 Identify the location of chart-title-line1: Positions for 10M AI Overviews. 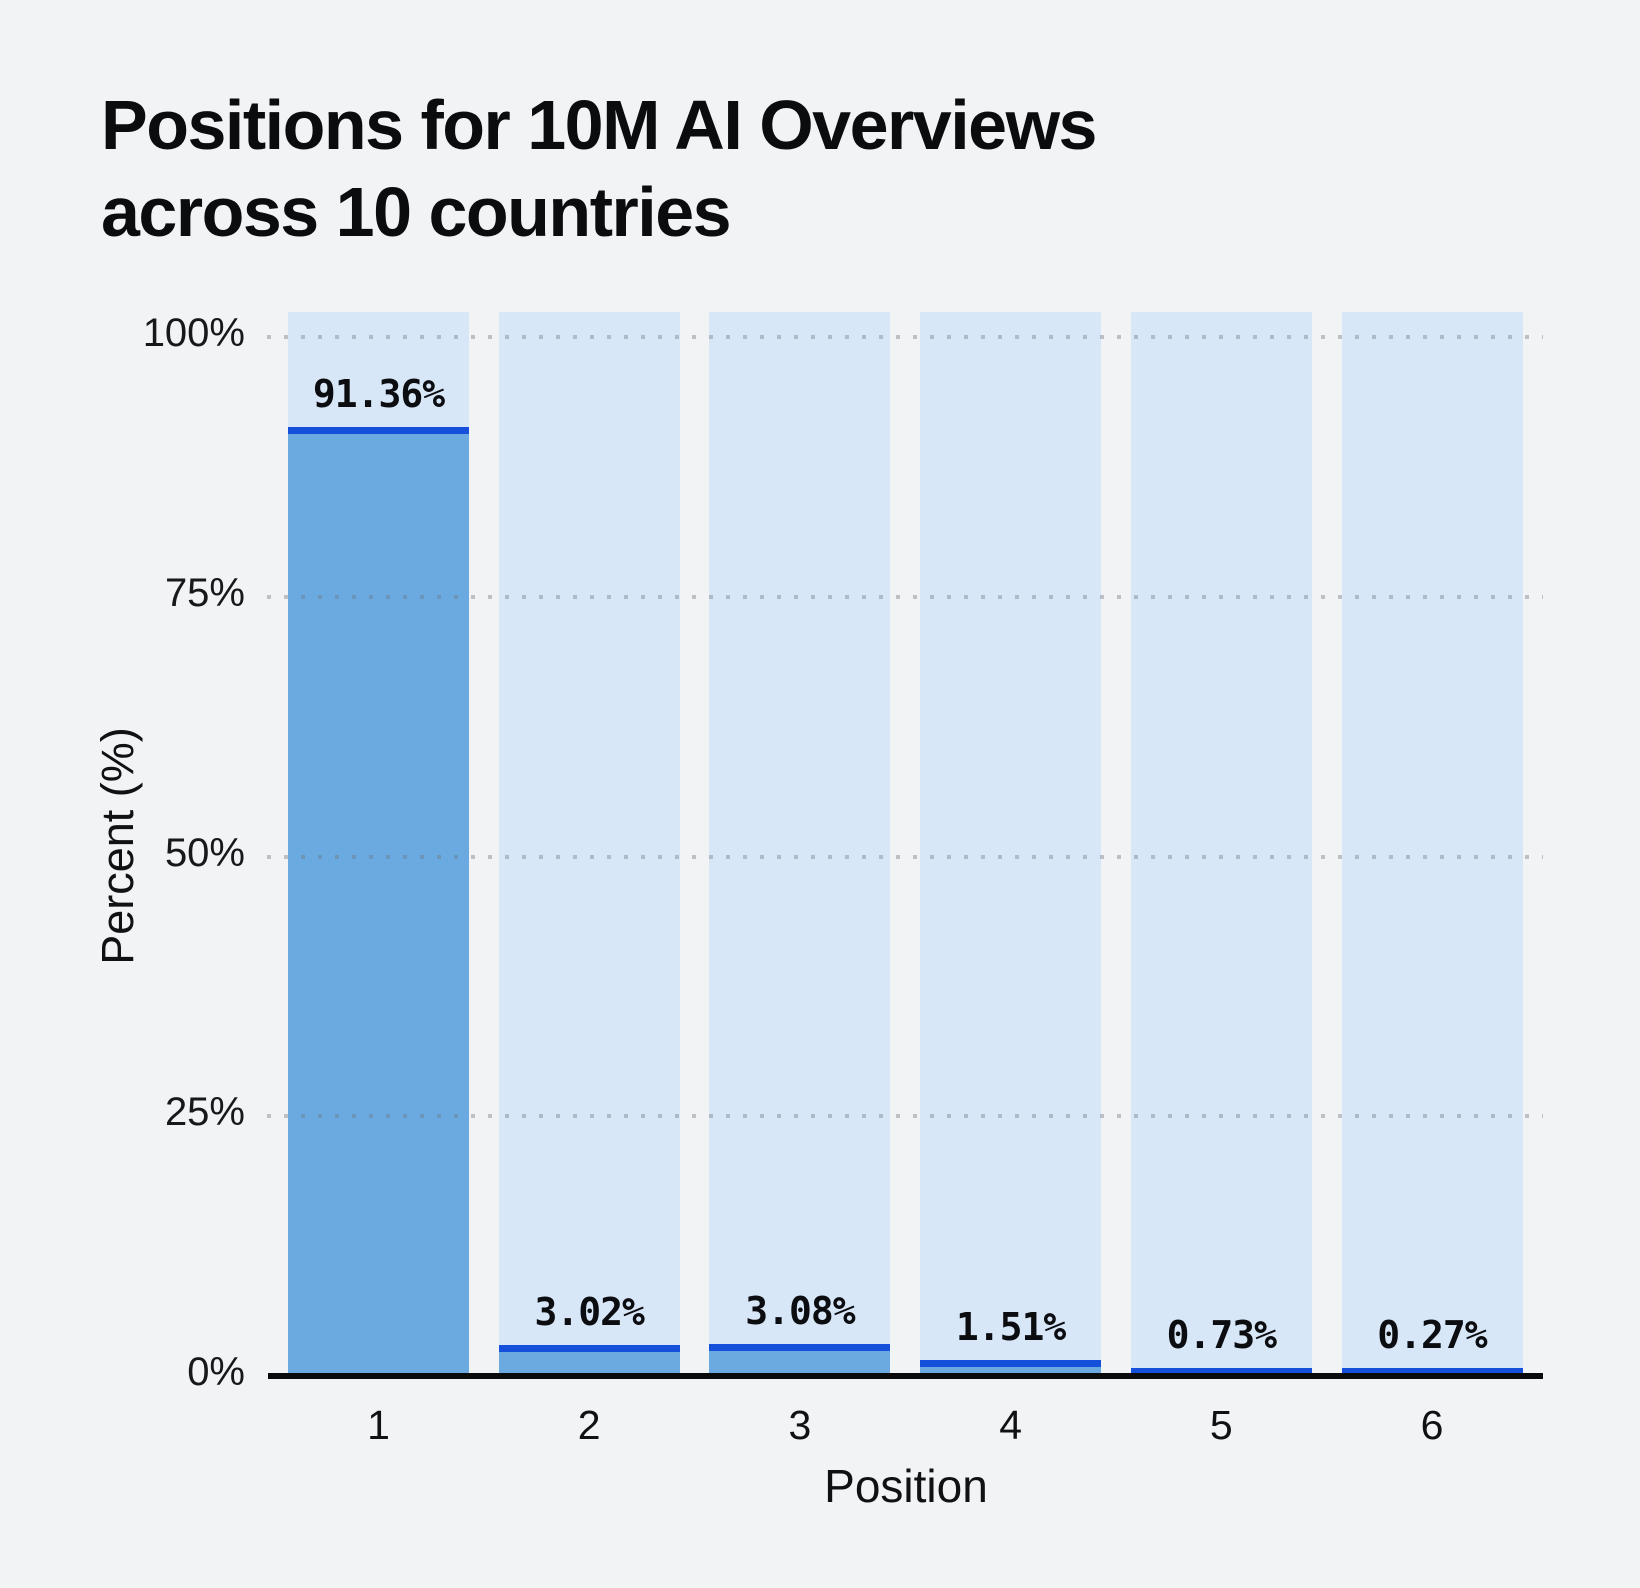
(599, 125).